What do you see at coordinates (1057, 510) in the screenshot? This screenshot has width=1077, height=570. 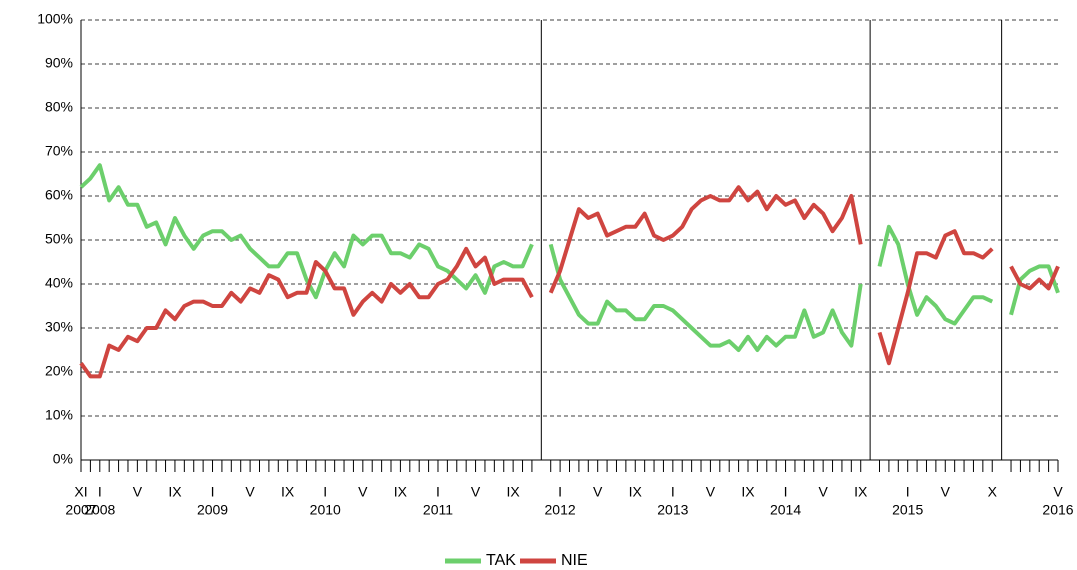 I see `x-year-label: 2016` at bounding box center [1057, 510].